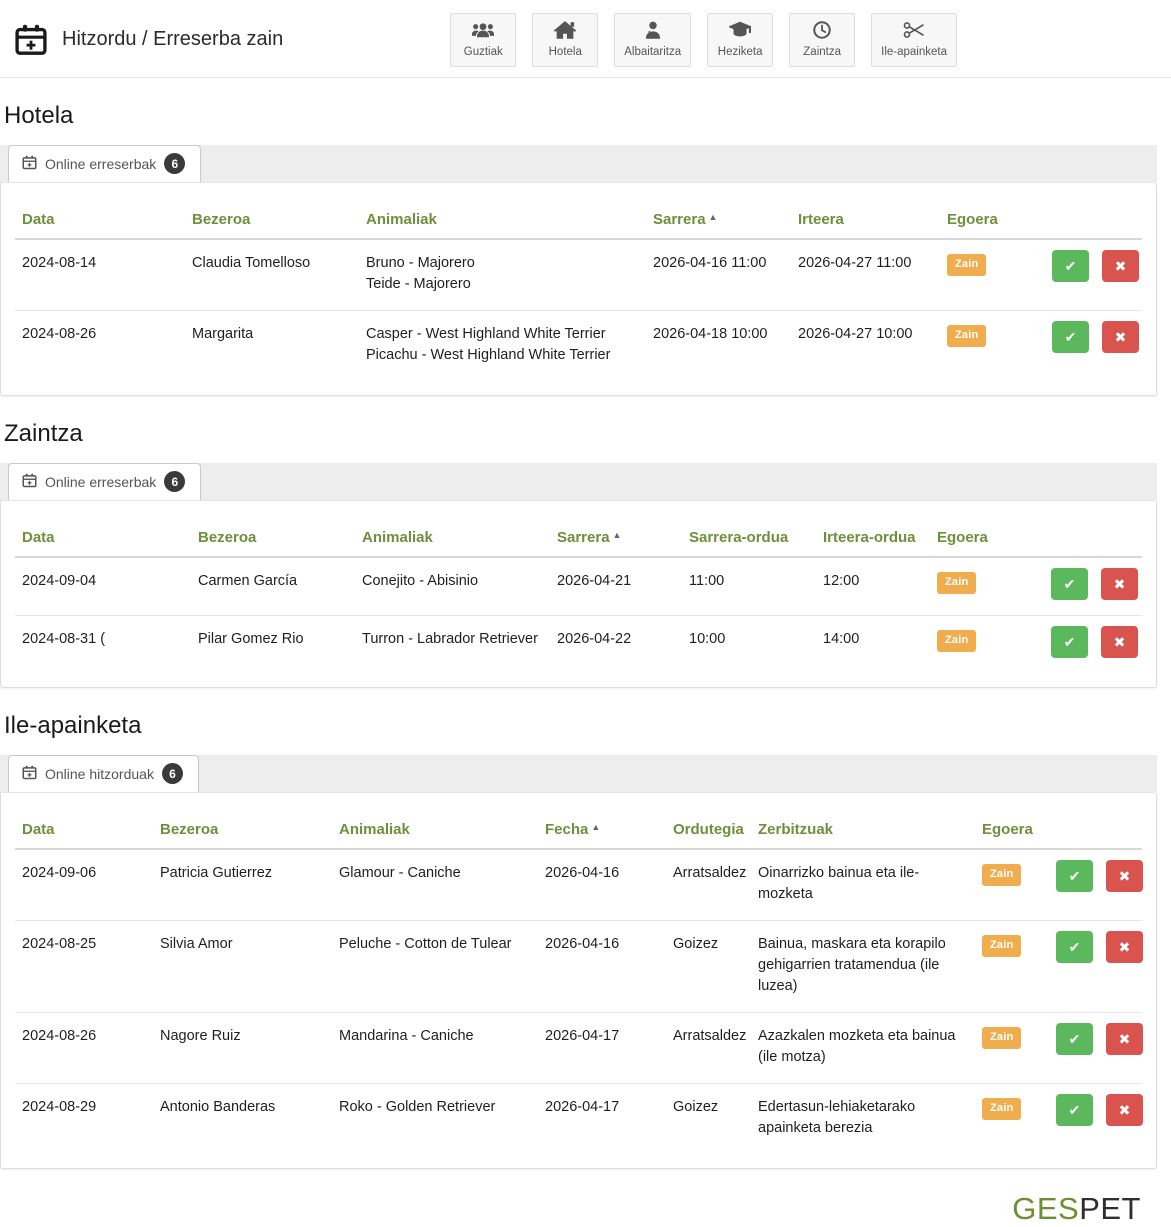  Describe the element at coordinates (425, 944) in the screenshot. I see `animal-line: Peluche - Cotton de Tulear` at that location.